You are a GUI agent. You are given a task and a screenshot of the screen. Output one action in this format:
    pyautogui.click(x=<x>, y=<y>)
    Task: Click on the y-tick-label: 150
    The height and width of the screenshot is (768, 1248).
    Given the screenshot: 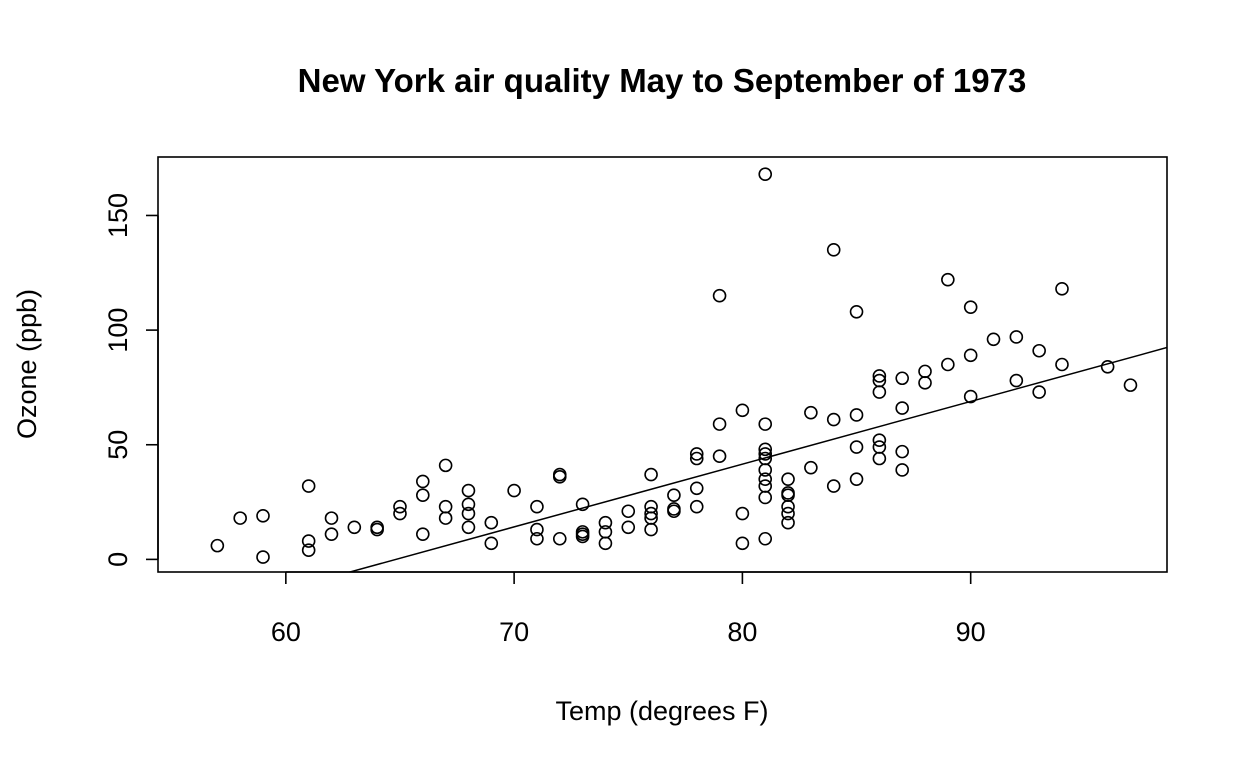 What is the action you would take?
    pyautogui.click(x=118, y=215)
    